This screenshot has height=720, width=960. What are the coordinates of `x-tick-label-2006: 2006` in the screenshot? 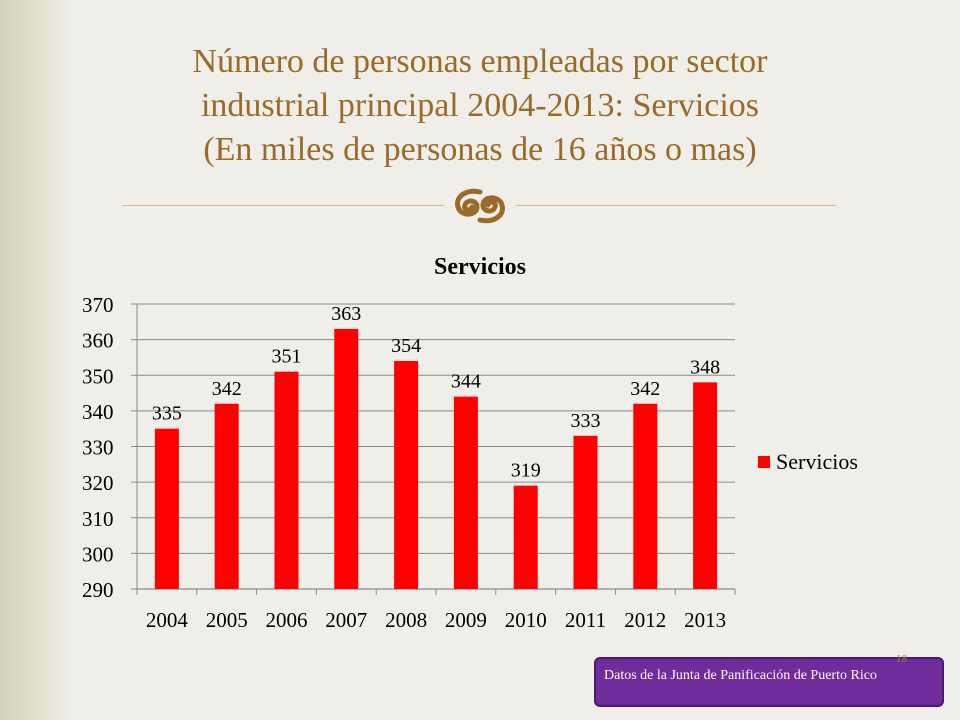 It's located at (287, 620).